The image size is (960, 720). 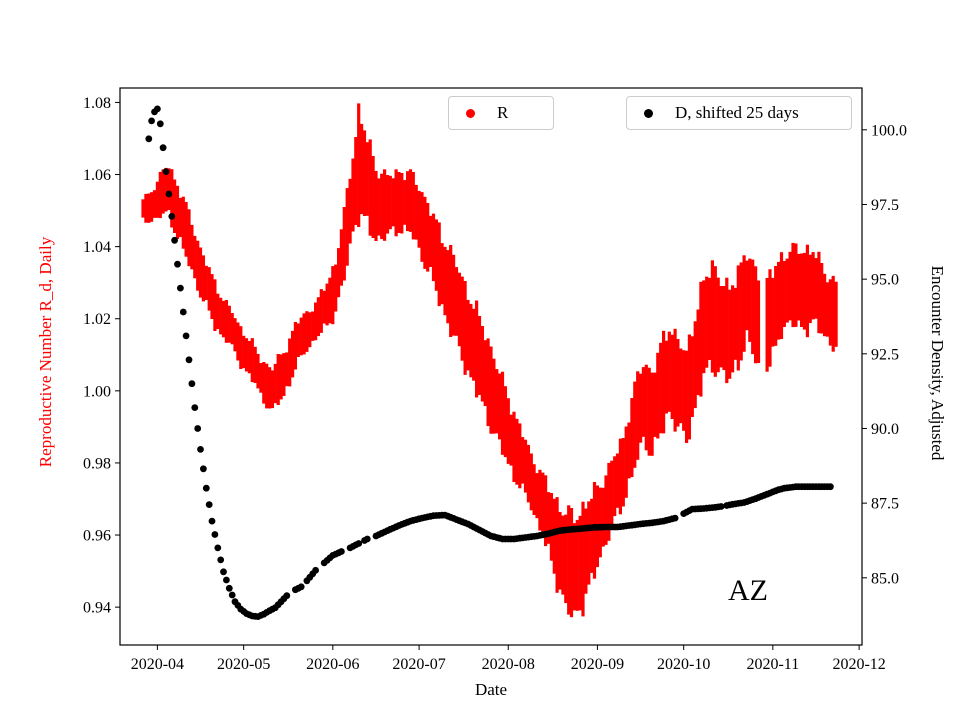 What do you see at coordinates (97, 247) in the screenshot?
I see `svg-text: 1.04` at bounding box center [97, 247].